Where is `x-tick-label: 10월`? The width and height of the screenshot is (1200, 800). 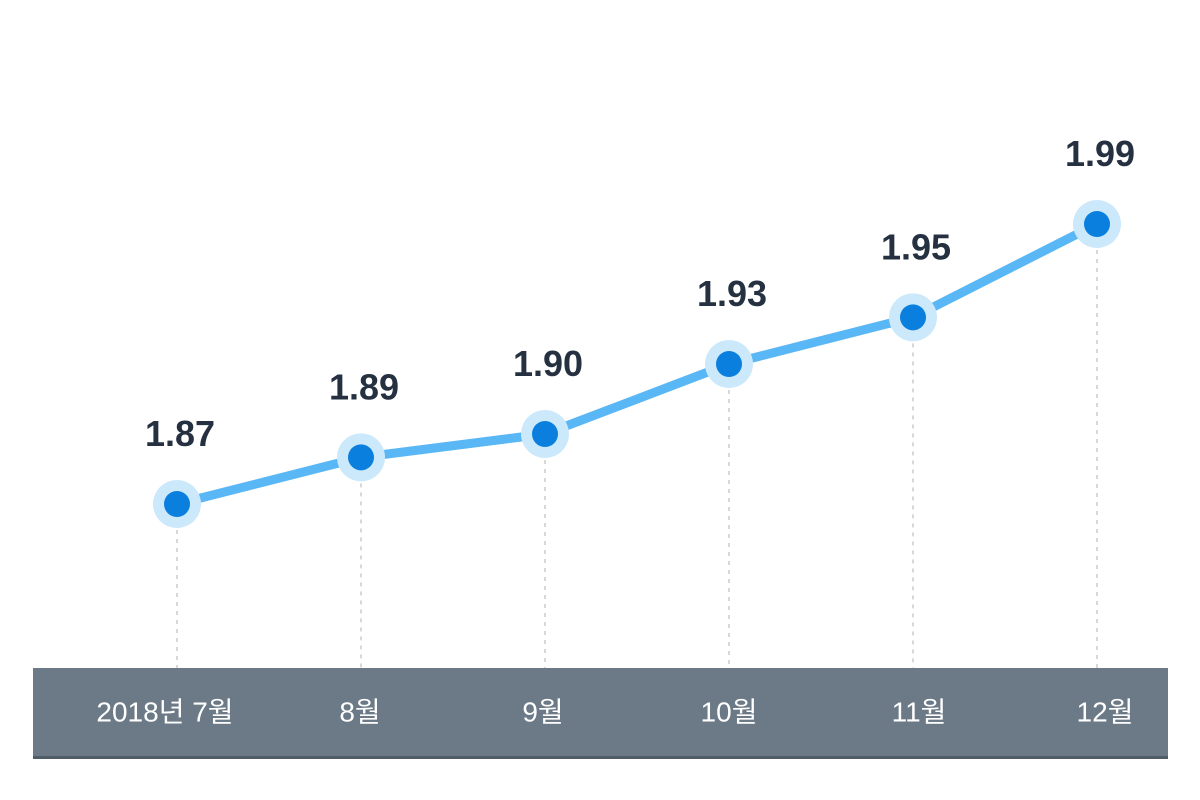 x-tick-label: 10월 is located at coordinates (729, 711).